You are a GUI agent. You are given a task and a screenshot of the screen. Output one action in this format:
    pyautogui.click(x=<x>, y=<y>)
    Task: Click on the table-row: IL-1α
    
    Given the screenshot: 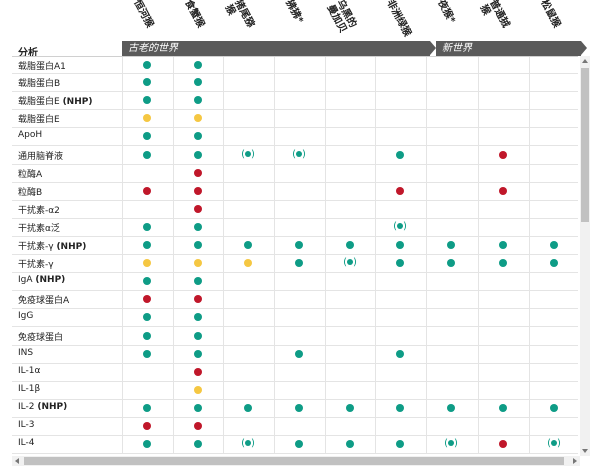 What is the action you would take?
    pyautogui.click(x=295, y=373)
    